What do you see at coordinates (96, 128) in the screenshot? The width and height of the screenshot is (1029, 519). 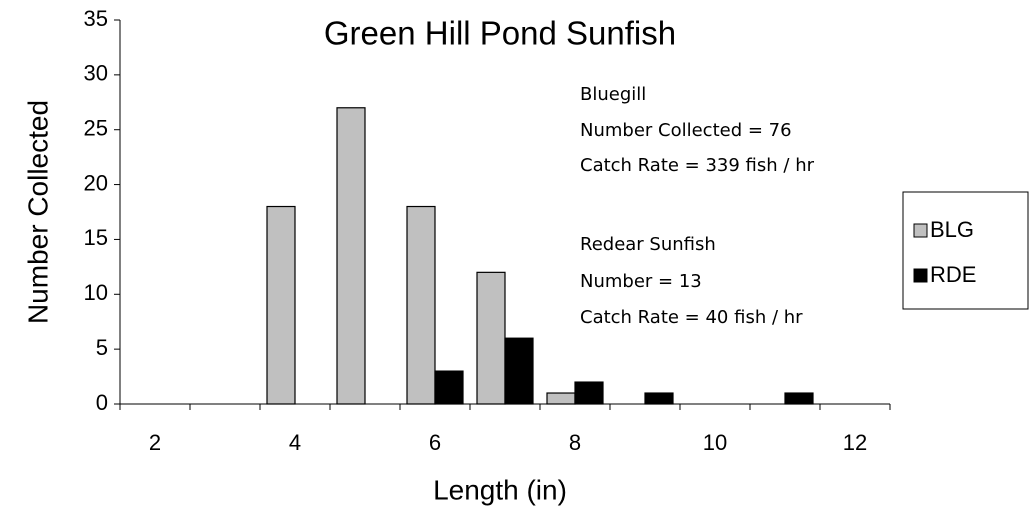 I see `y-tick-label: 25` at bounding box center [96, 128].